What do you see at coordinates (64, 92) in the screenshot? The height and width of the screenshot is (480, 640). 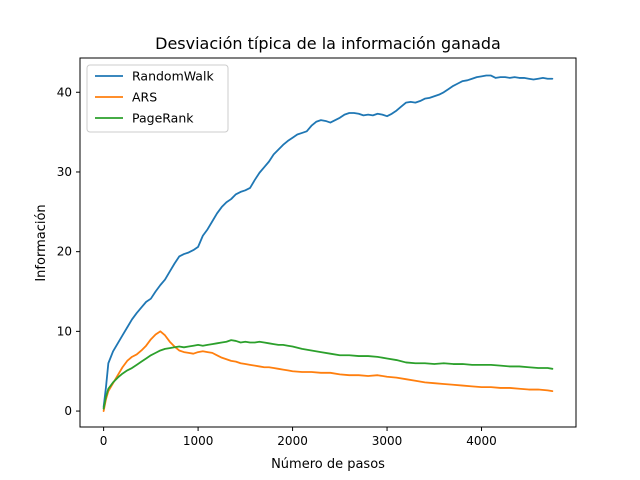 I see `y-tick-label: 40` at bounding box center [64, 92].